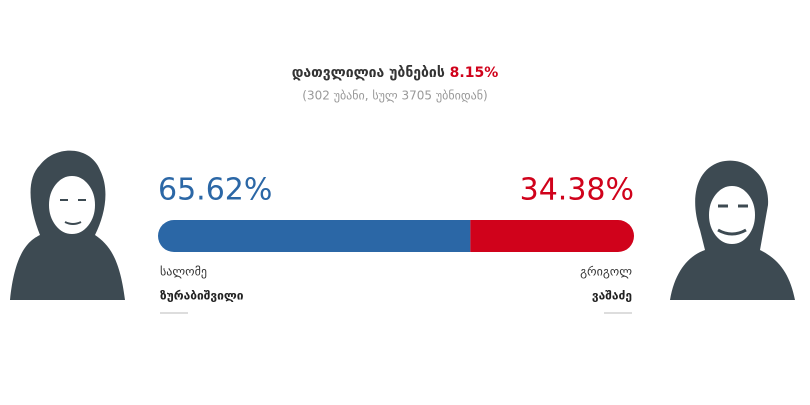 This screenshot has width=810, height=405. I want to click on portrait-left, so click(67, 225).